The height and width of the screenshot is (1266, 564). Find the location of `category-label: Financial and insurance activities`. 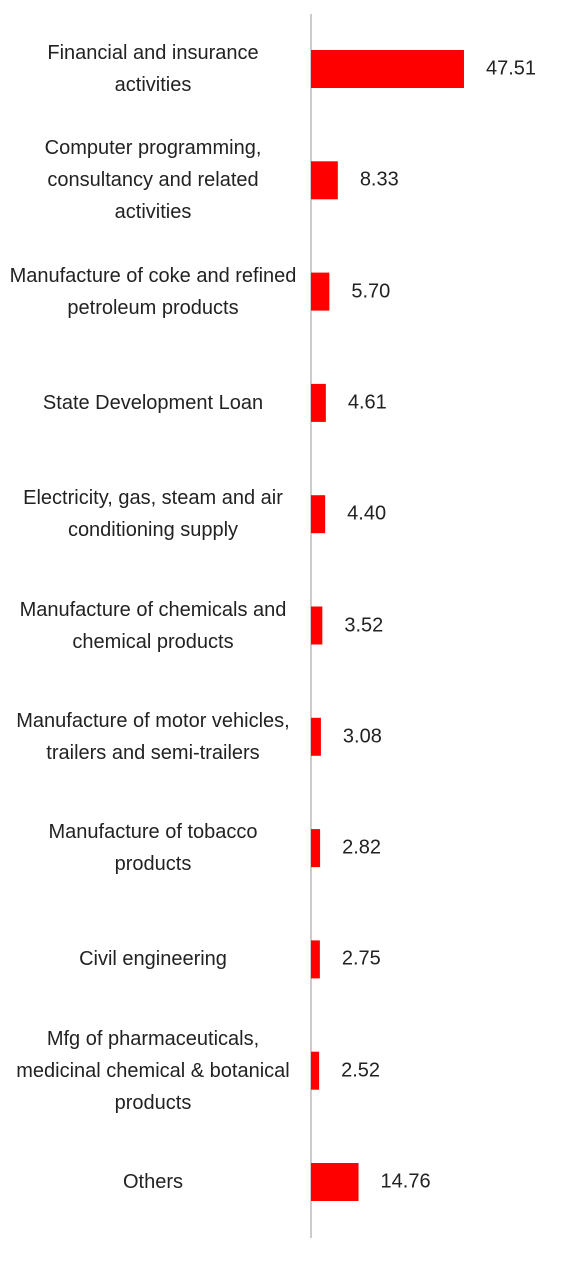

category-label: Financial and insurance activities is located at coordinates (153, 69).